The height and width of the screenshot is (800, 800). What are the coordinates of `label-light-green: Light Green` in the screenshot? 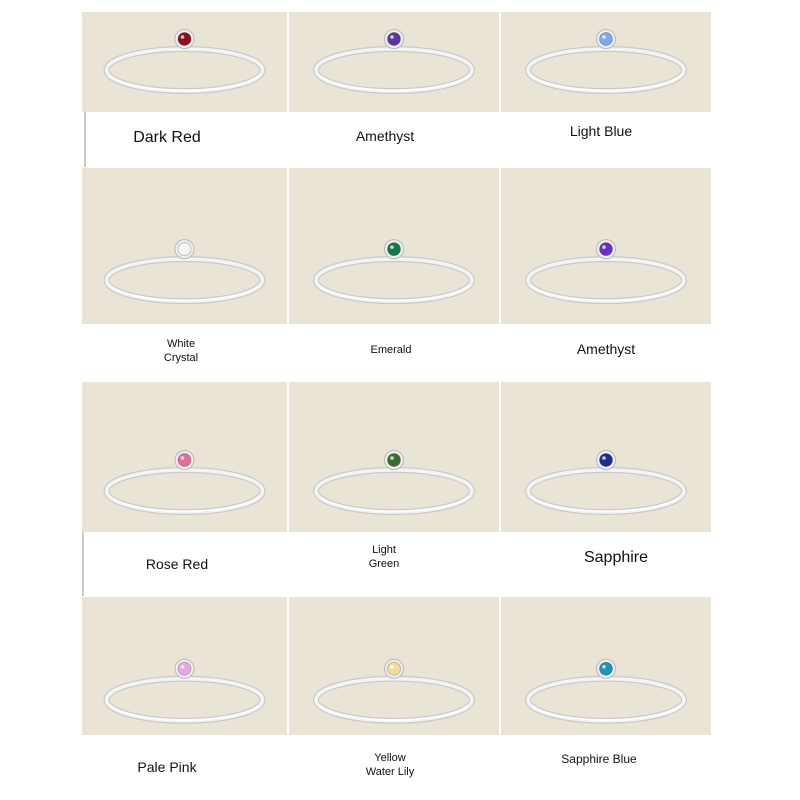 It's located at (384, 557).